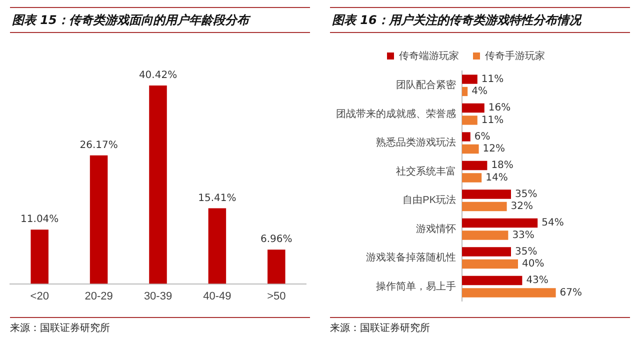 This screenshot has height=343, width=640. Describe the element at coordinates (217, 198) in the screenshot. I see `data-label: 15.41%` at that location.